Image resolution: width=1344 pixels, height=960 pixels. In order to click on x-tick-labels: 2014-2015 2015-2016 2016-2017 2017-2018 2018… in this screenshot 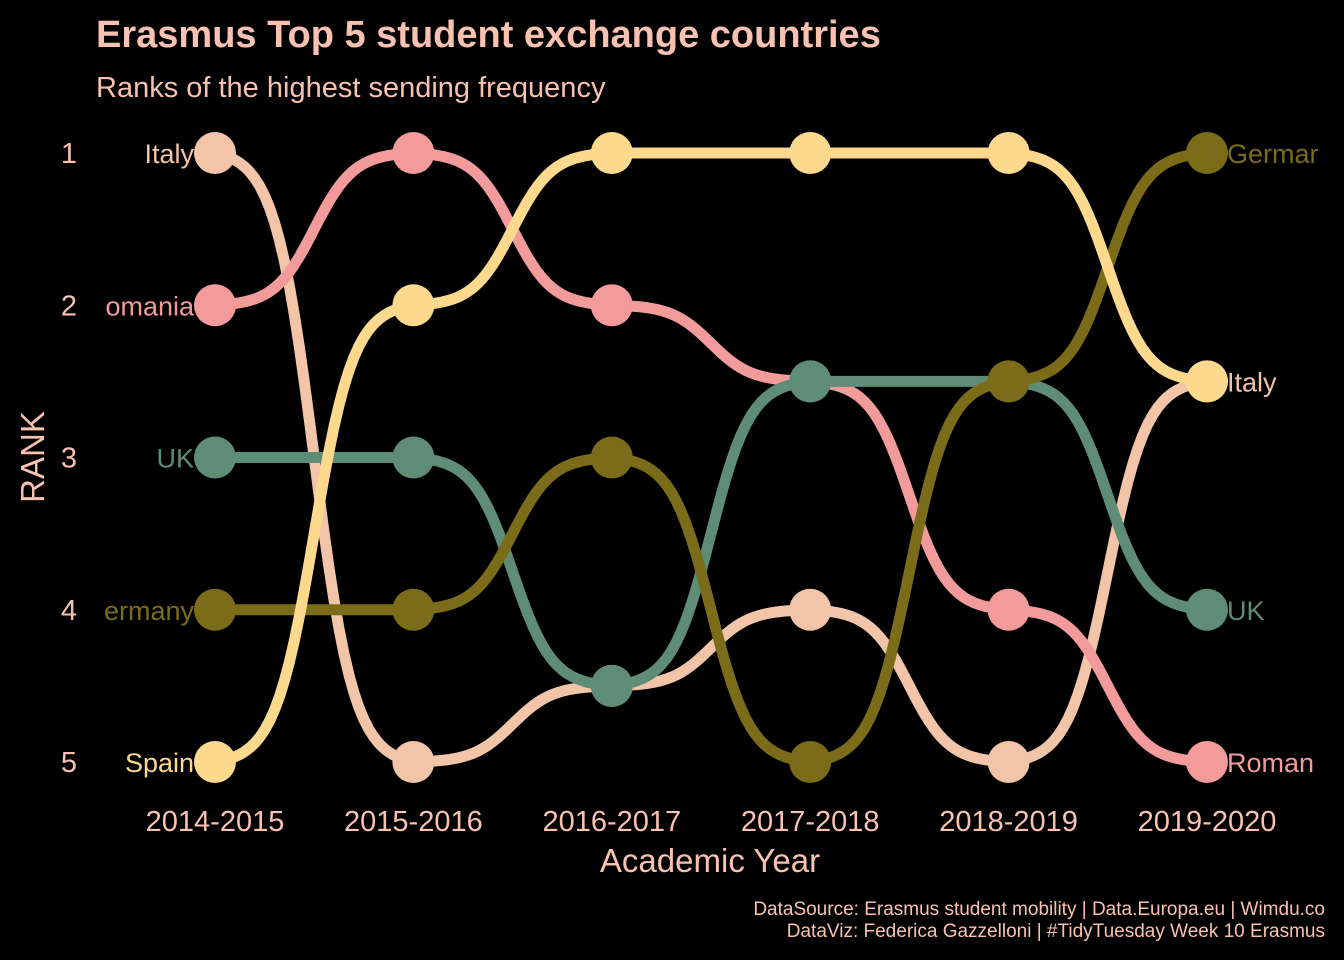, I will do `click(711, 822)`.